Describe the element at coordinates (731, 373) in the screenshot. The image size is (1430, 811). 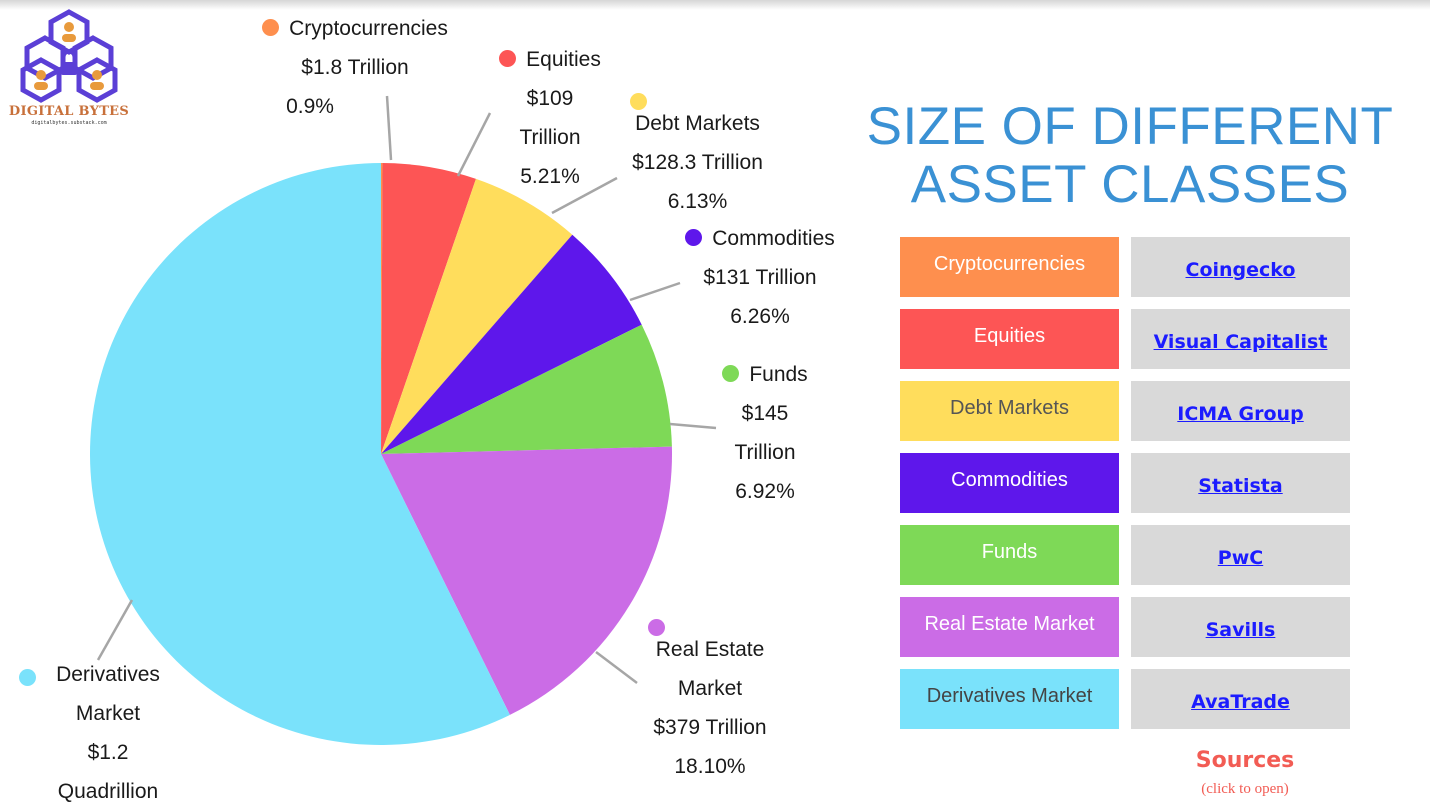
I see `legend-dot-funds` at that location.